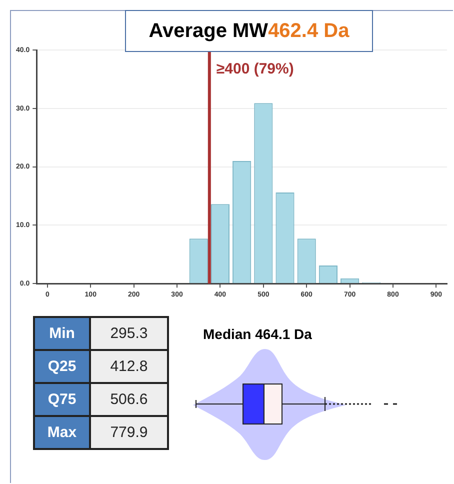 This screenshot has height=484, width=454. Describe the element at coordinates (129, 432) in the screenshot. I see `text: 779.9` at that location.